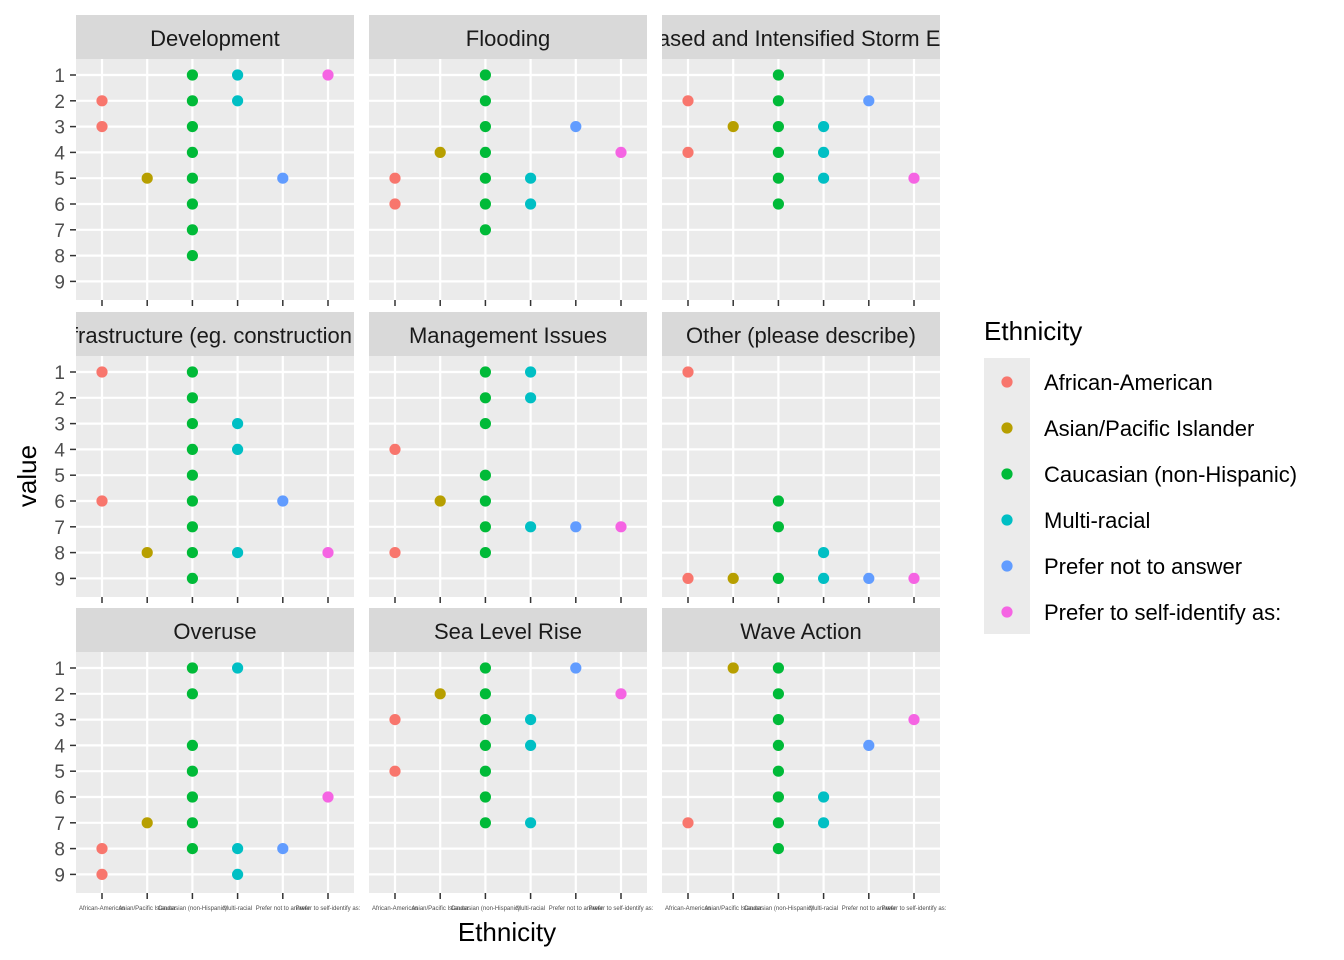  Describe the element at coordinates (778, 909) in the screenshot. I see `x-tick-label: Caucasian (non-Hispanic)` at that location.